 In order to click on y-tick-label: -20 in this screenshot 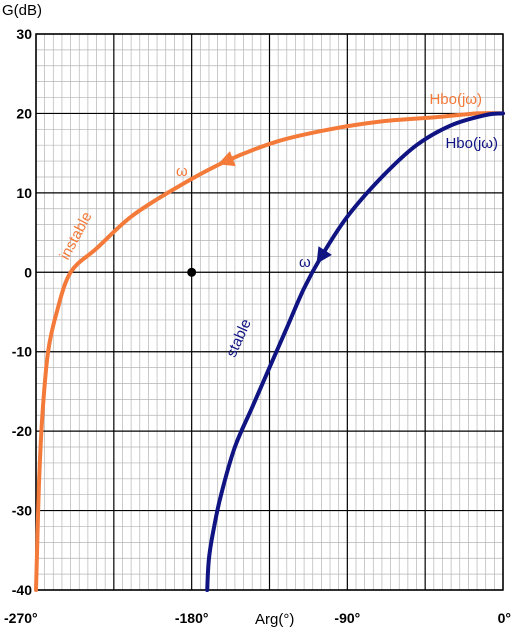, I will do `click(22, 431)`.